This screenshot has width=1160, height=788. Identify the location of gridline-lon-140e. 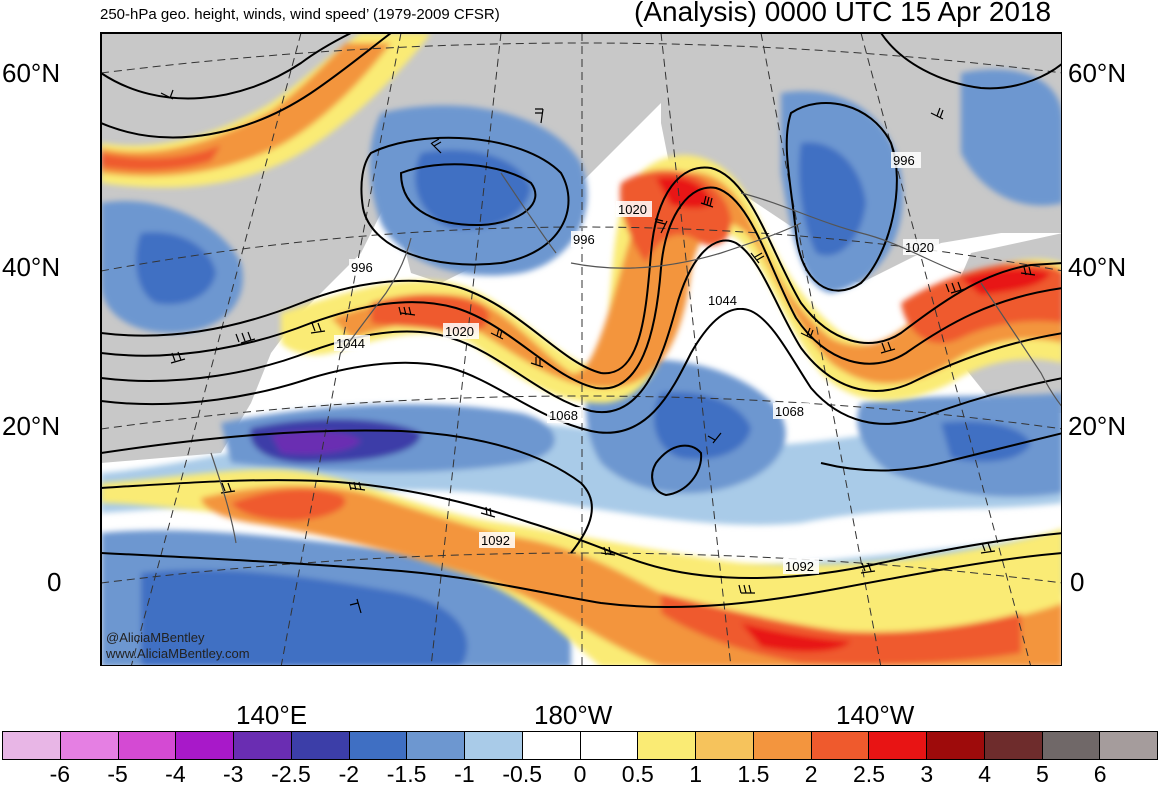
(341, 349).